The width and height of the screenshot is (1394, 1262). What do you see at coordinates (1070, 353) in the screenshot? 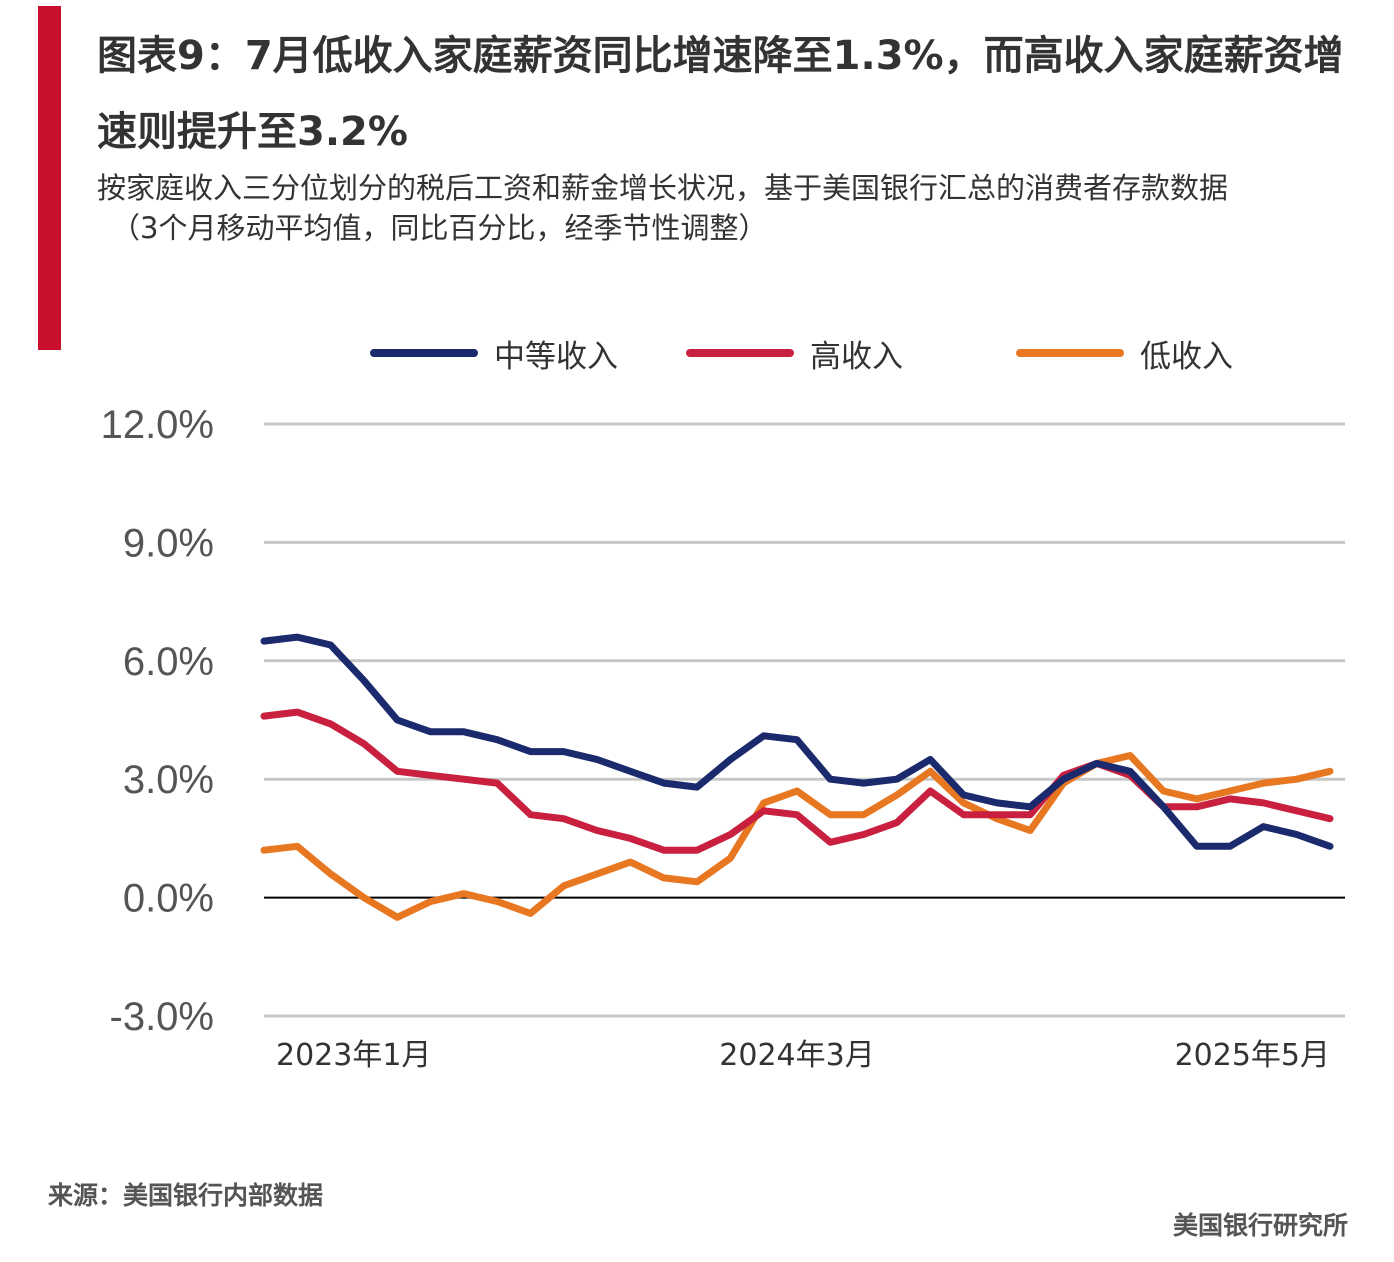
I see `legend-swatch-low` at bounding box center [1070, 353].